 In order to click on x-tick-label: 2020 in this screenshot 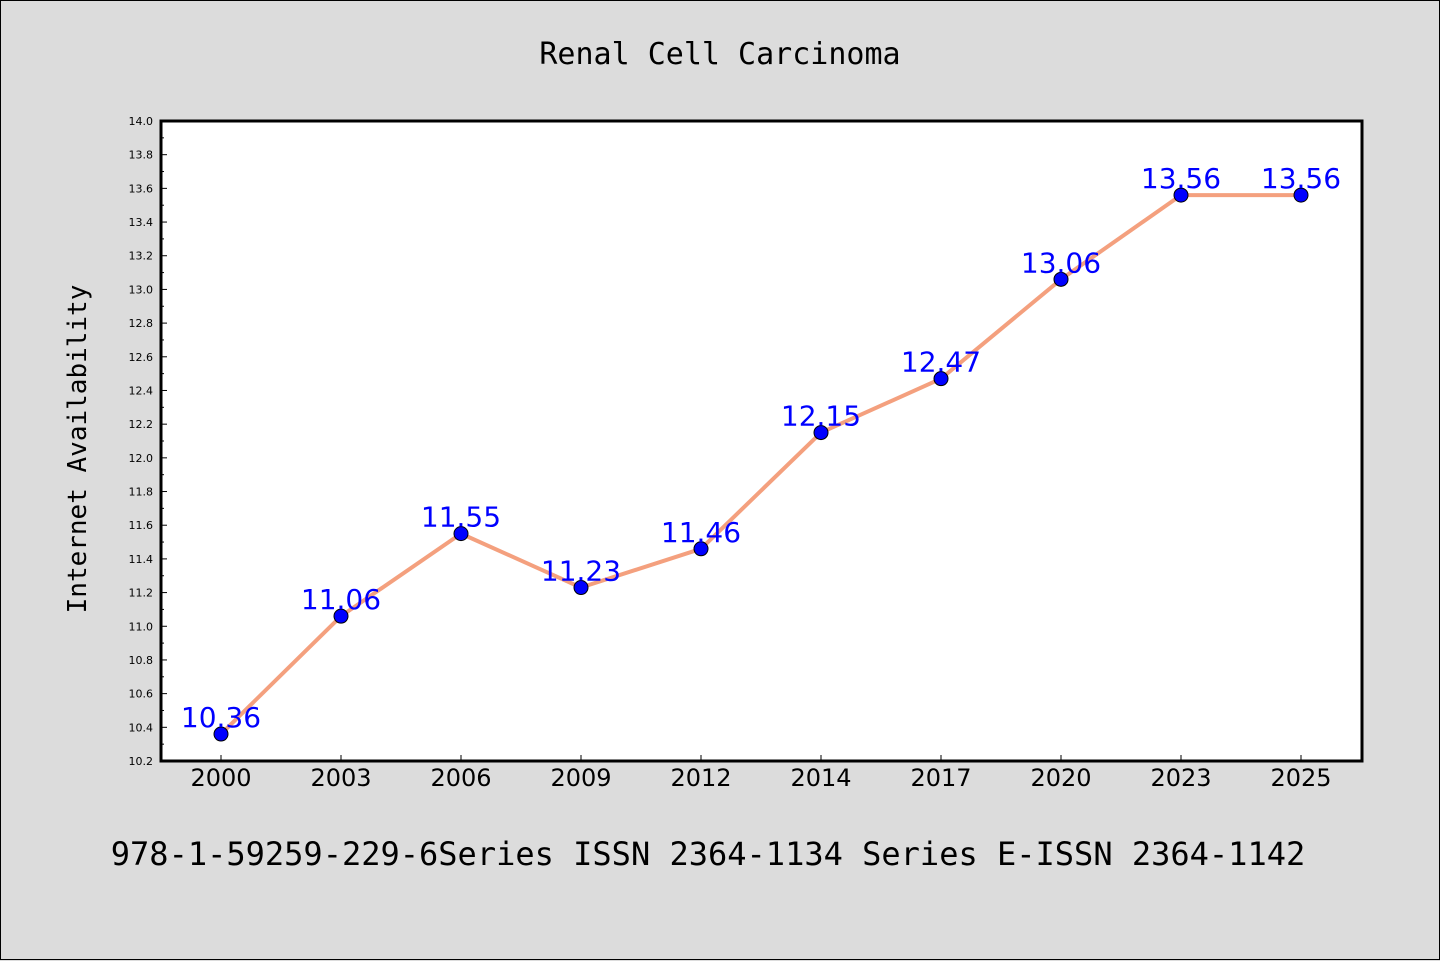, I will do `click(1060, 778)`.